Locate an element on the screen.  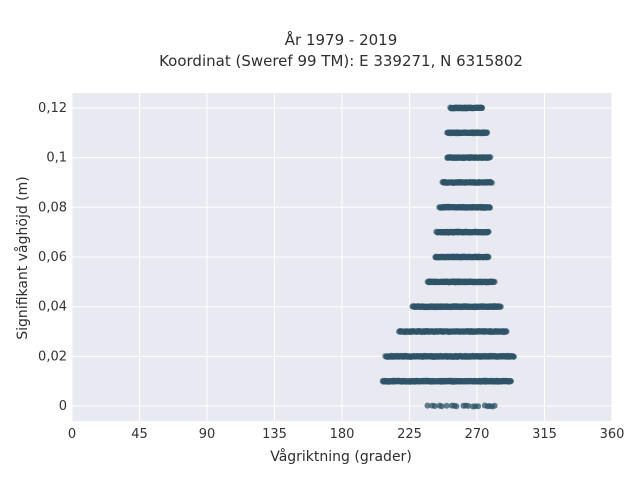
data-points is located at coordinates (448, 257).